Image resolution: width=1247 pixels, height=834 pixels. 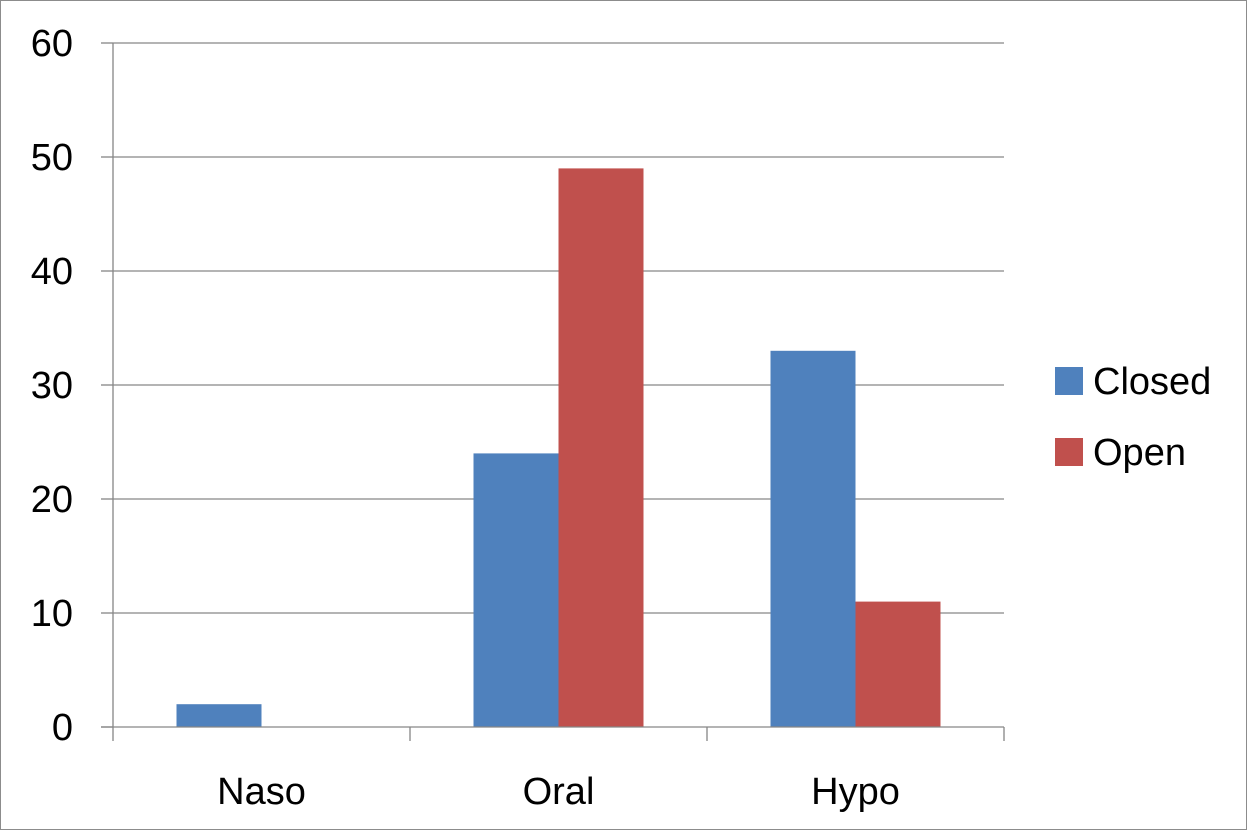 What do you see at coordinates (813, 538) in the screenshot?
I see `bar-closed-hypo` at bounding box center [813, 538].